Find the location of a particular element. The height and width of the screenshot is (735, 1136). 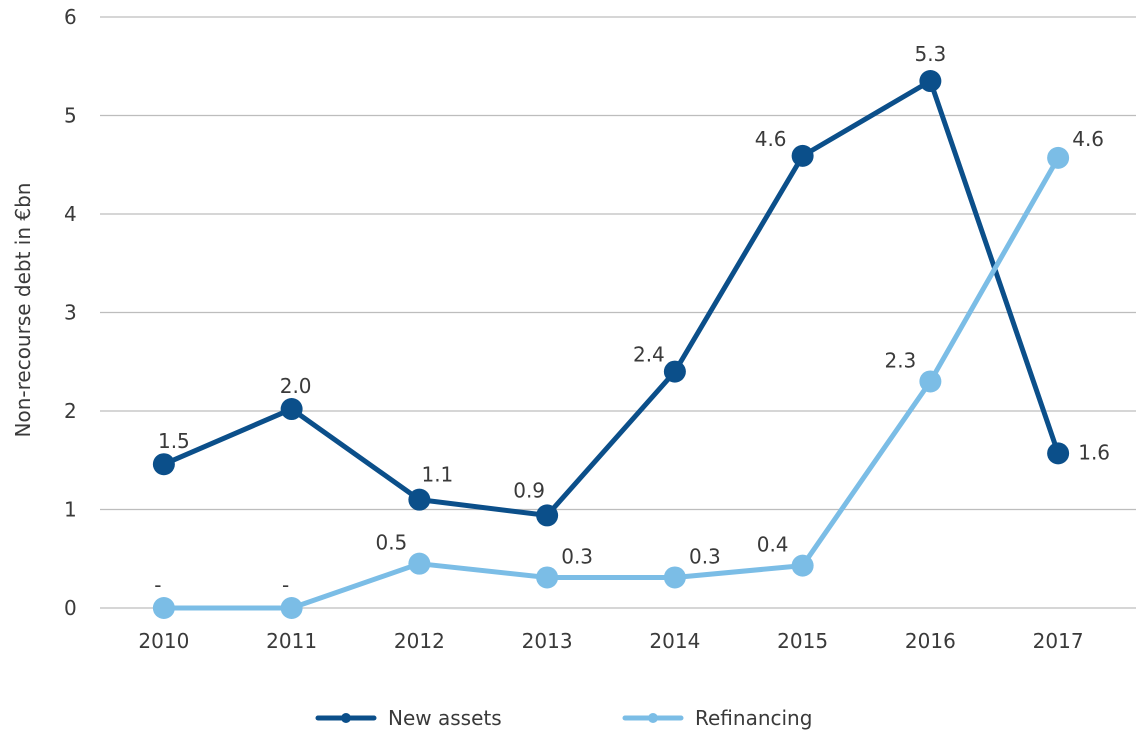

x-axis-ticks: 2010 2011 2012 2013 2014 2015 2016 2017 is located at coordinates (610, 641).